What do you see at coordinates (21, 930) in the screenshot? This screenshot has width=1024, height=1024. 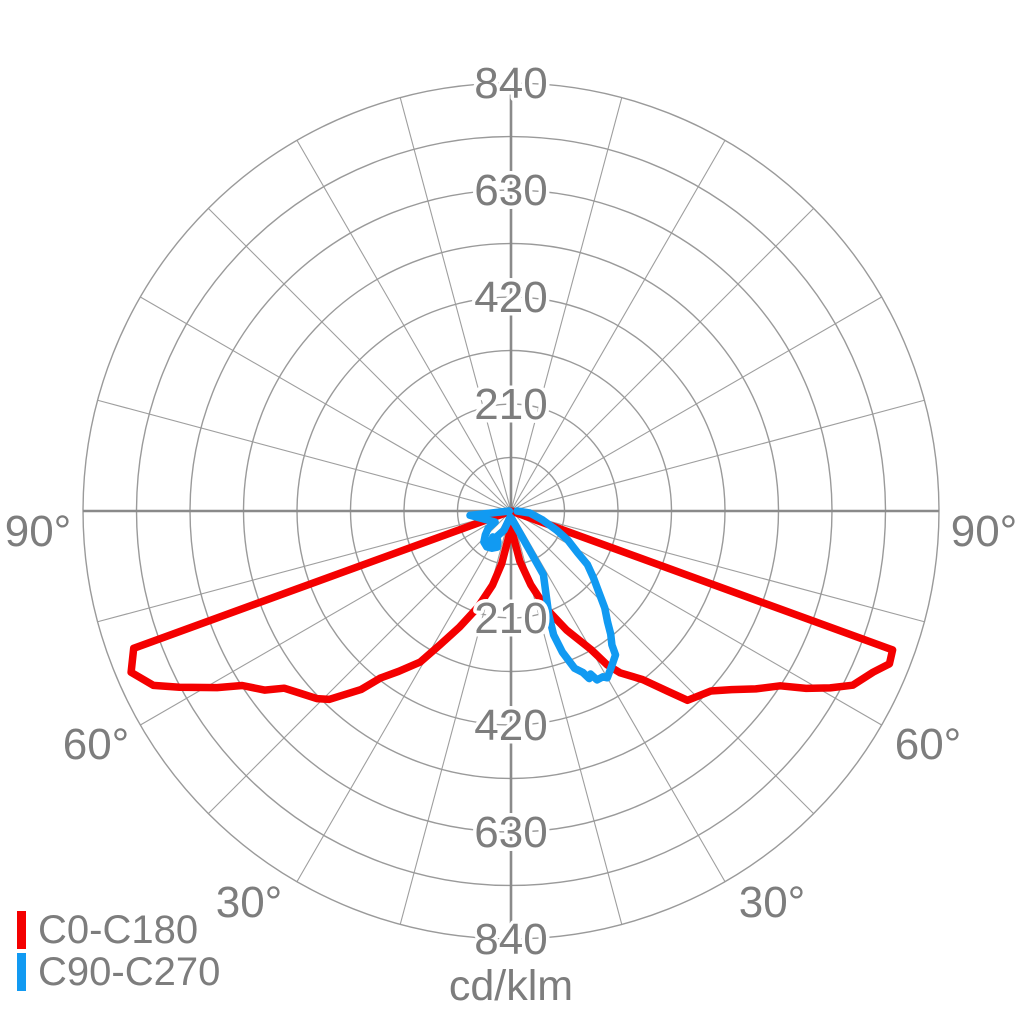 I see `legend-swatch-red` at bounding box center [21, 930].